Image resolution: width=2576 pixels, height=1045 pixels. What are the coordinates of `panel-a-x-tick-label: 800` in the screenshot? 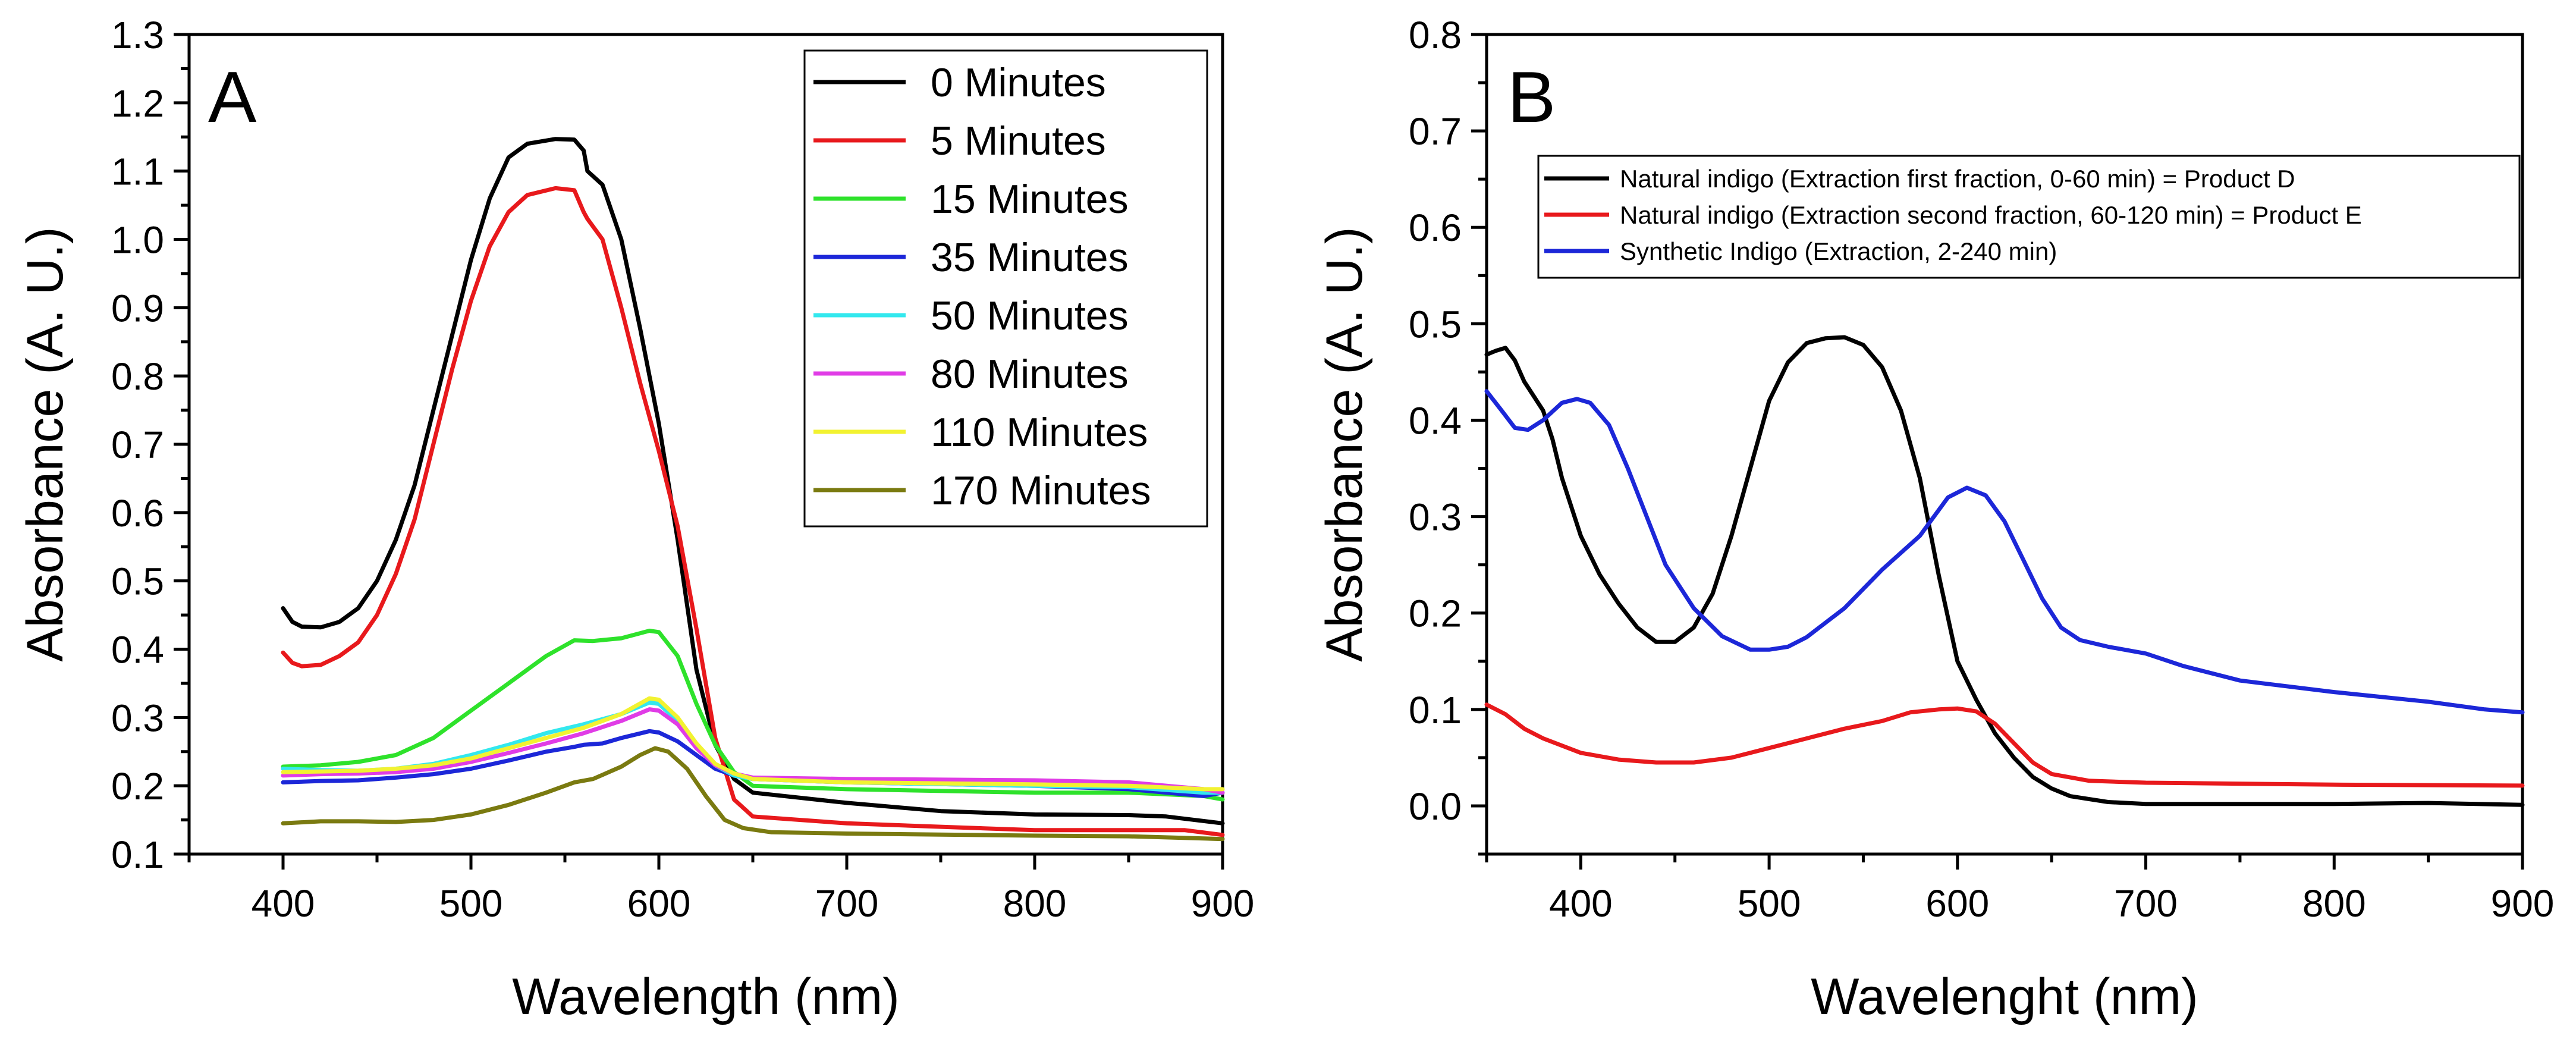 It's located at (1035, 903).